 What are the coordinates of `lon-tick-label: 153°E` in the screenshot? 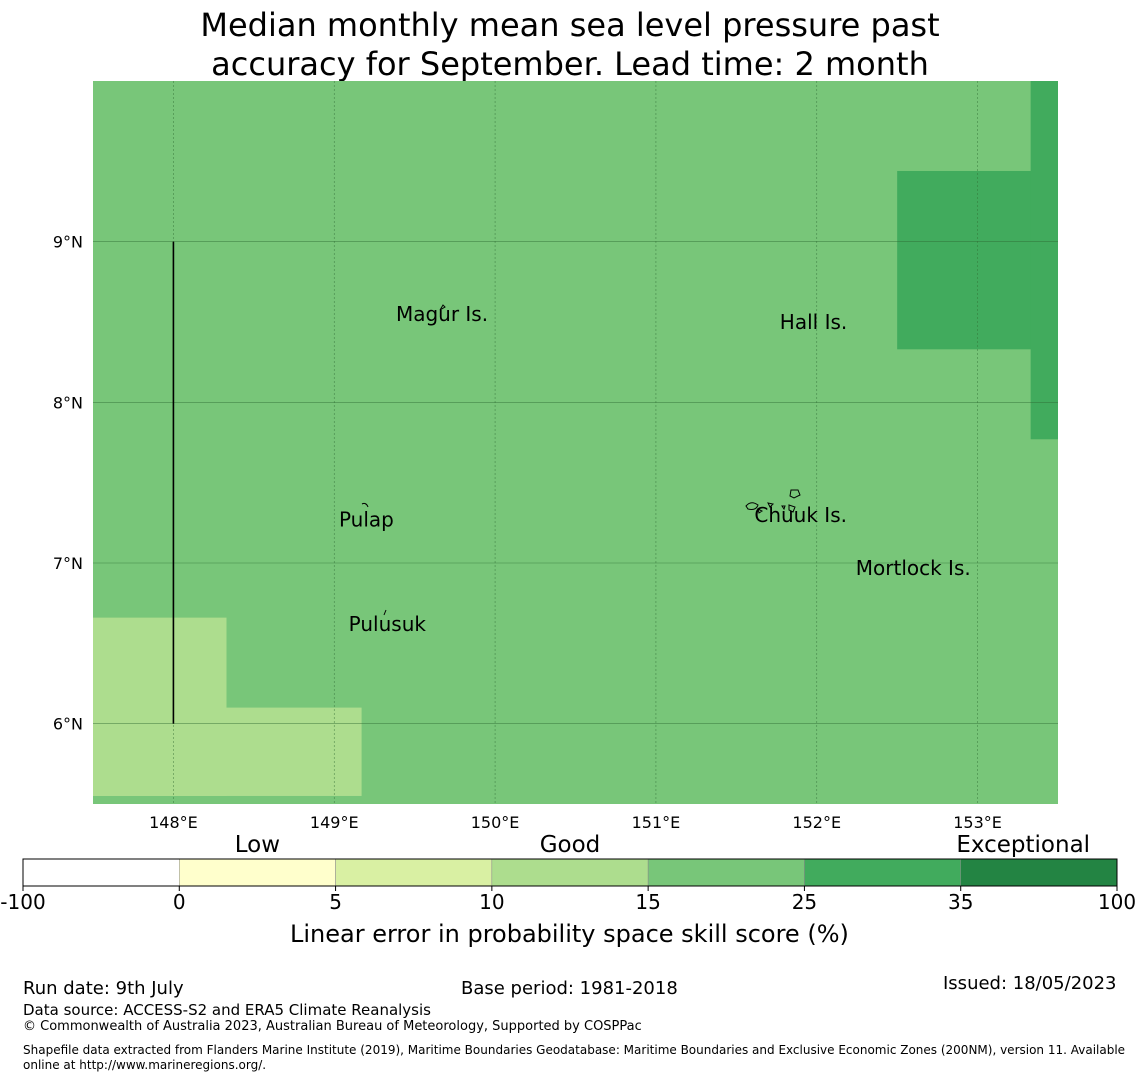 It's located at (977, 822).